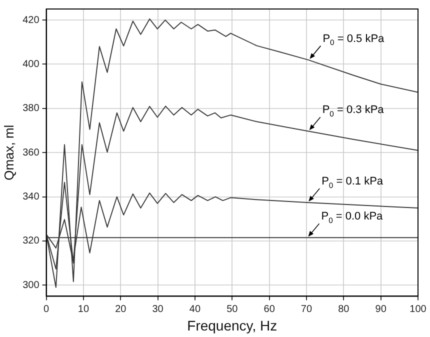 This screenshot has height=337, width=430. I want to click on x-tick-label: 20, so click(121, 309).